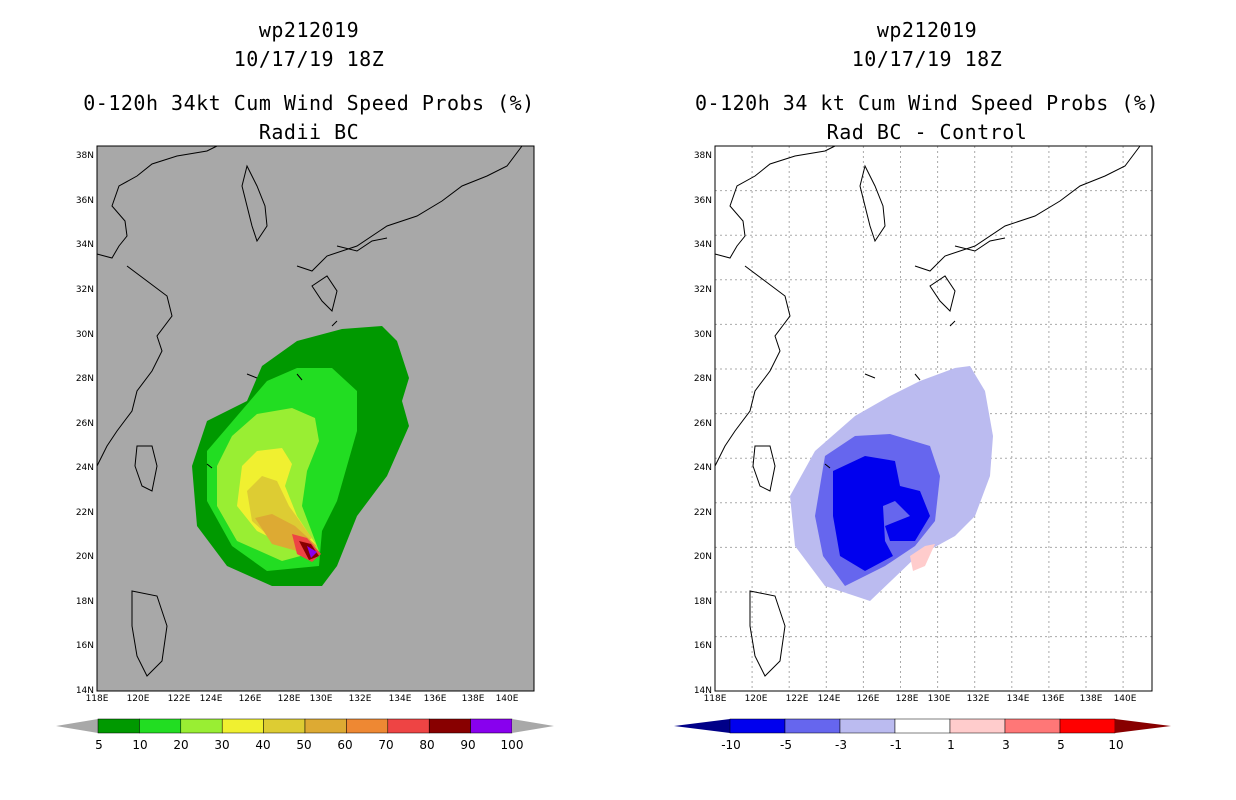 The width and height of the screenshot is (1236, 800). Describe the element at coordinates (896, 745) in the screenshot. I see `cb-label: -1` at that location.